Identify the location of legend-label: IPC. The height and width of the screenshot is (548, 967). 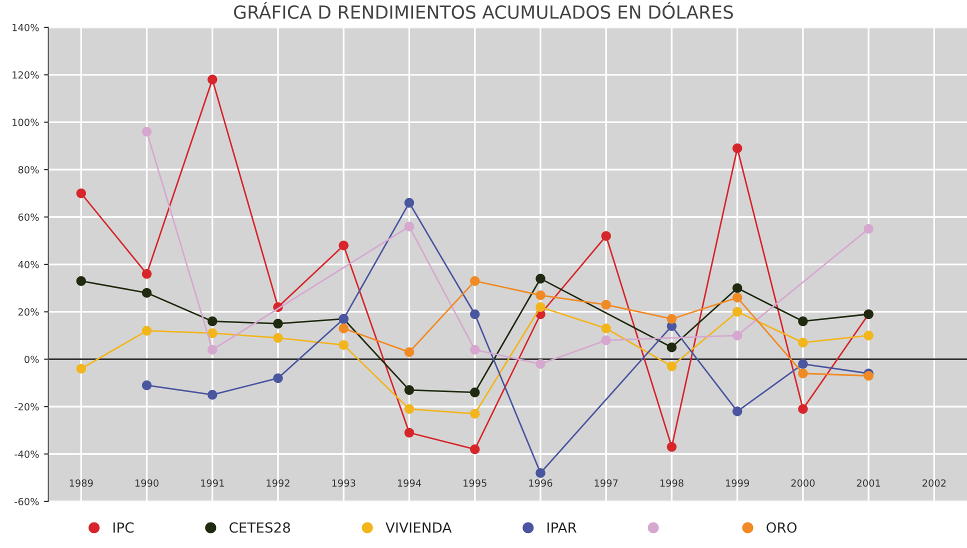
(123, 527).